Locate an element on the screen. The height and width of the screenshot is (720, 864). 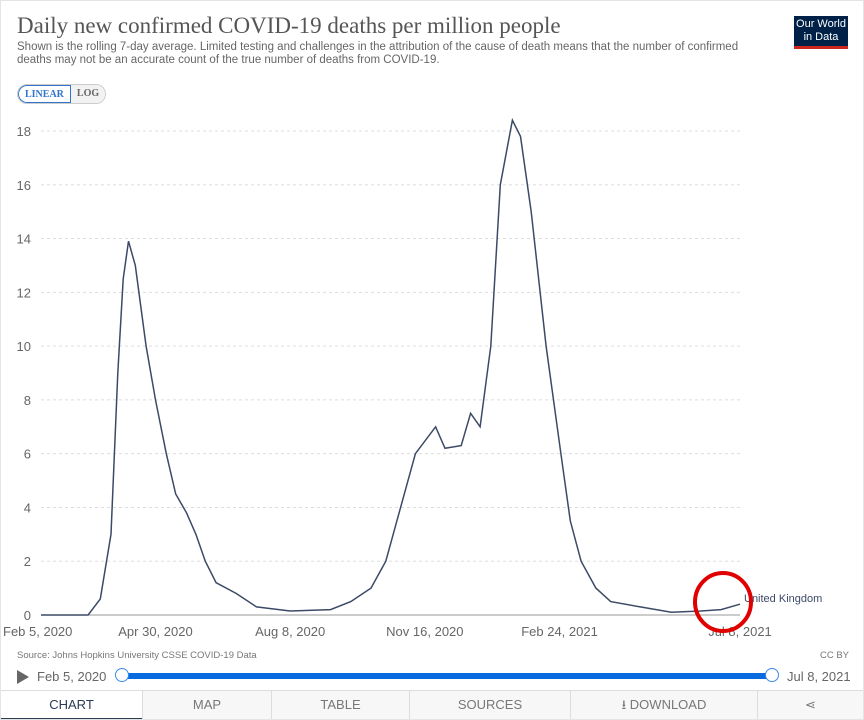
play-icon is located at coordinates (23, 677).